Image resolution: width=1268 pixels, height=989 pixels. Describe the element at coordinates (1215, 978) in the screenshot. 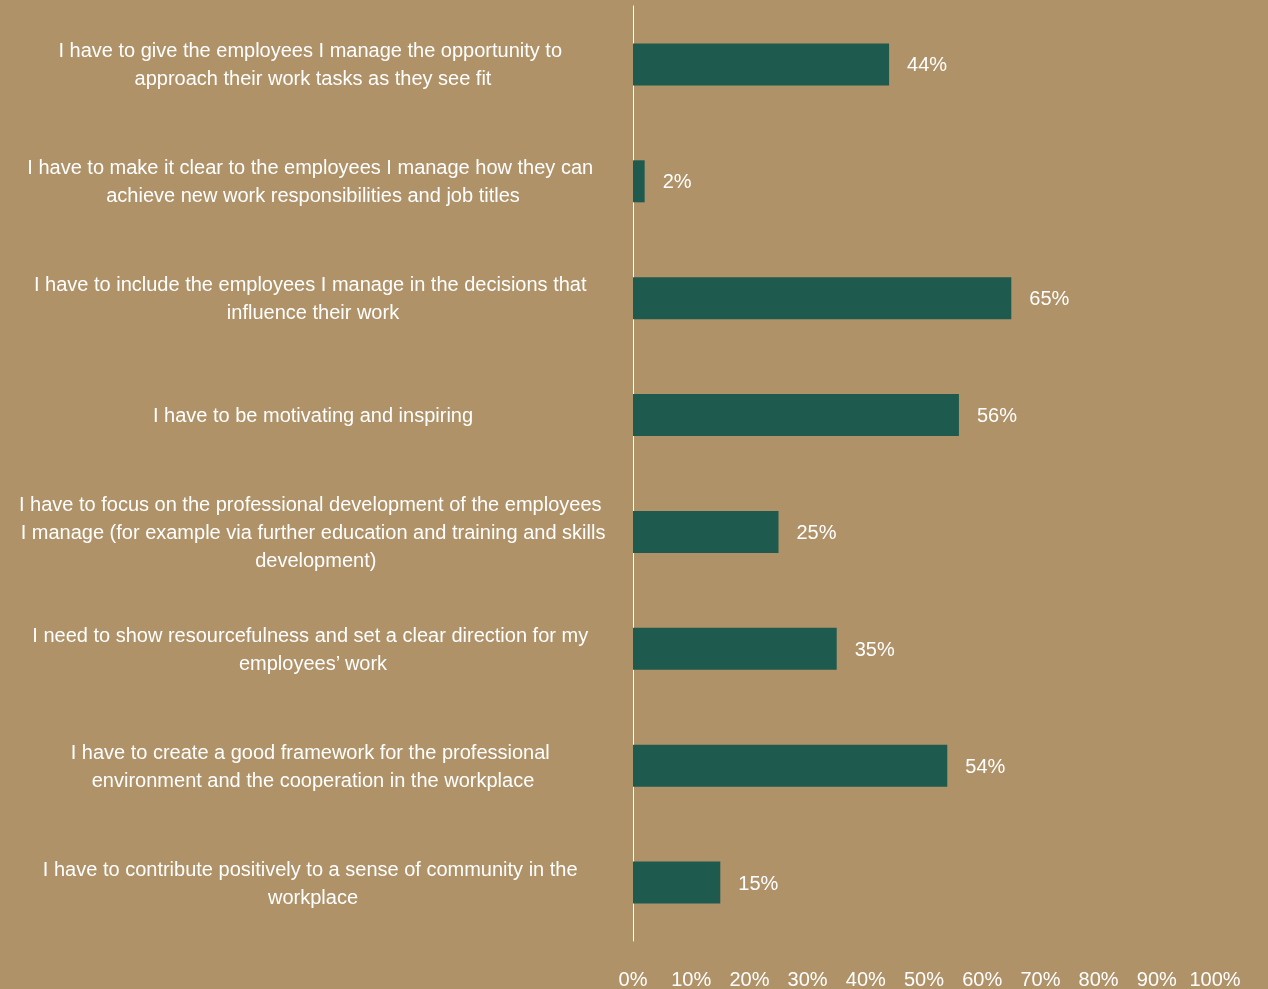

I see `x-tick-label: 100%` at that location.